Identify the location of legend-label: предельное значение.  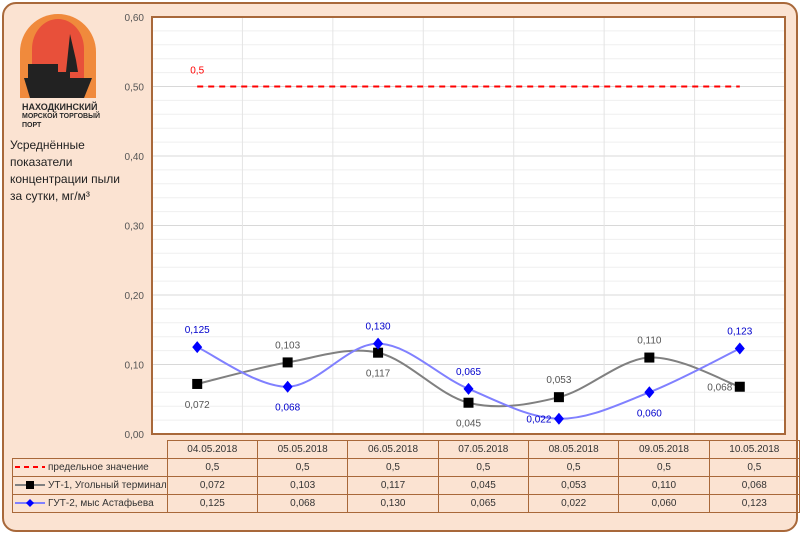
(98, 467).